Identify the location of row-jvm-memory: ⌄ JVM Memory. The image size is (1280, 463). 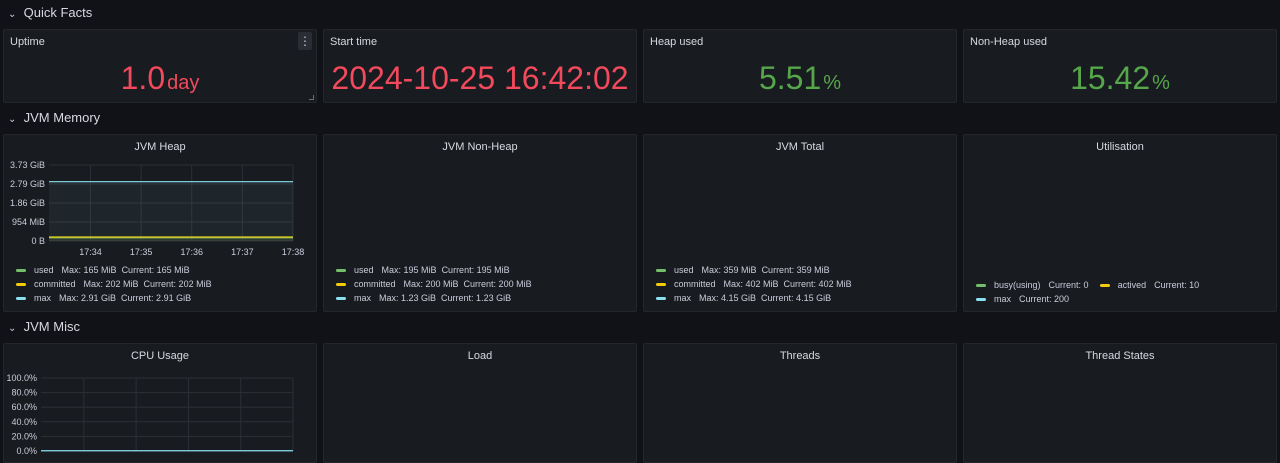
(54, 118).